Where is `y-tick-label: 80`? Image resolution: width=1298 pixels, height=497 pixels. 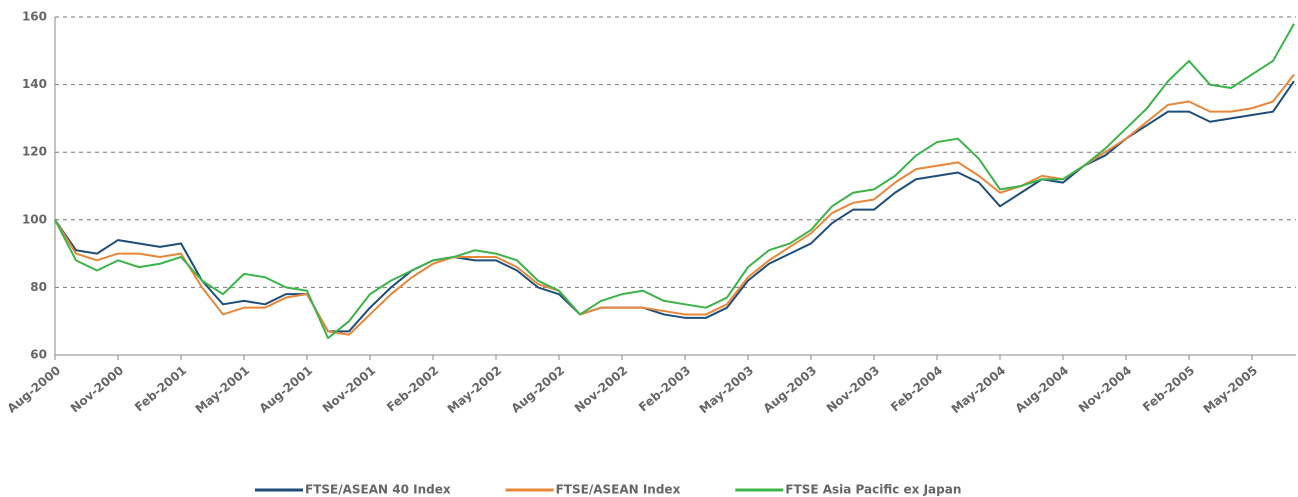 y-tick-label: 80 is located at coordinates (38, 287).